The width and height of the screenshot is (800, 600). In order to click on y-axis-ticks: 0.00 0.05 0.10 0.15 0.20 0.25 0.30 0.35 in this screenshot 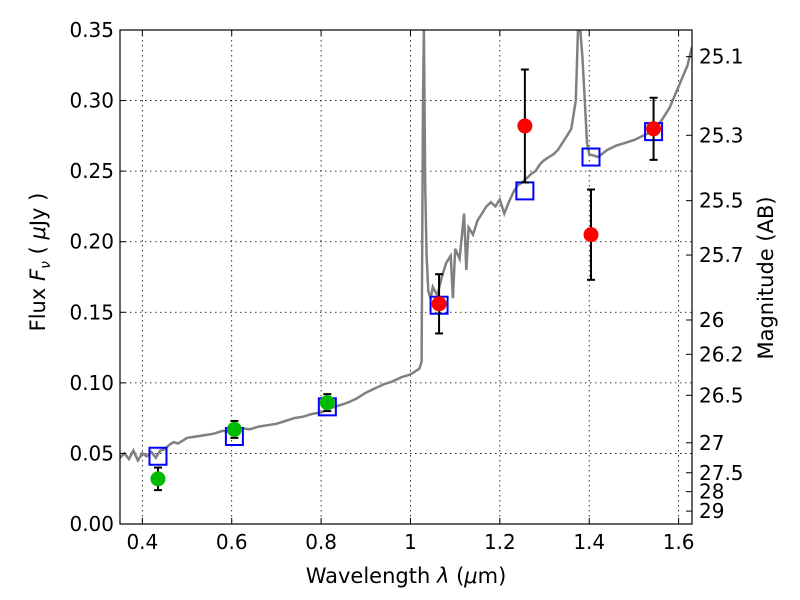, I will do `click(97, 277)`.